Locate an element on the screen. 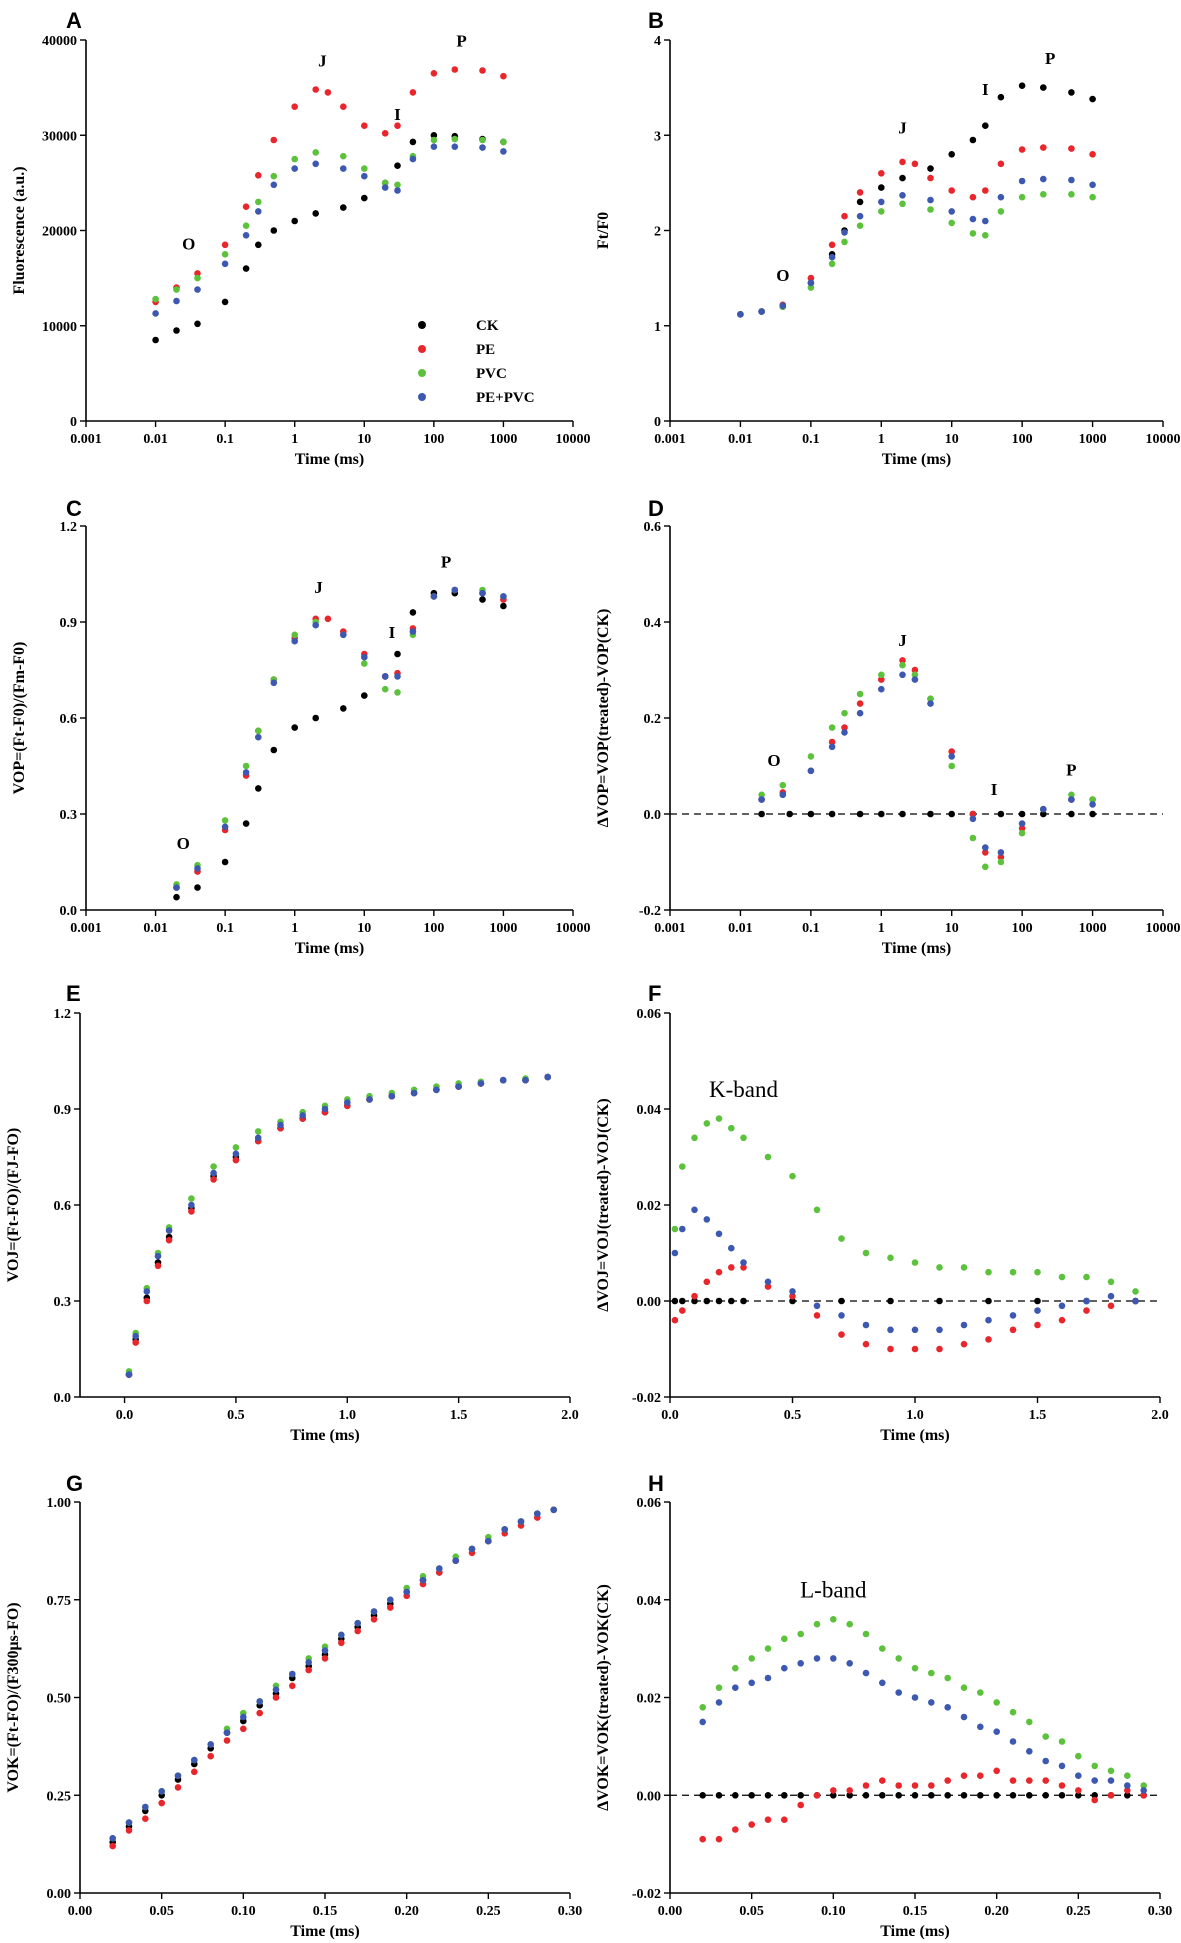 The height and width of the screenshot is (1943, 1181). y-tick-label: 0.0 is located at coordinates (63, 1398).